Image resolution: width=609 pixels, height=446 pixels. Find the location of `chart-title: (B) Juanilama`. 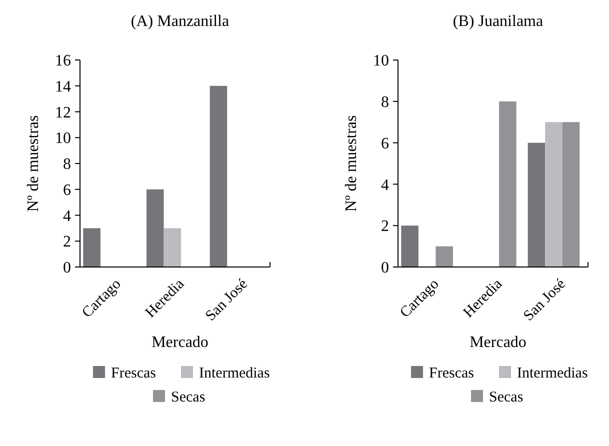

chart-title: (B) Juanilama is located at coordinates (498, 21).